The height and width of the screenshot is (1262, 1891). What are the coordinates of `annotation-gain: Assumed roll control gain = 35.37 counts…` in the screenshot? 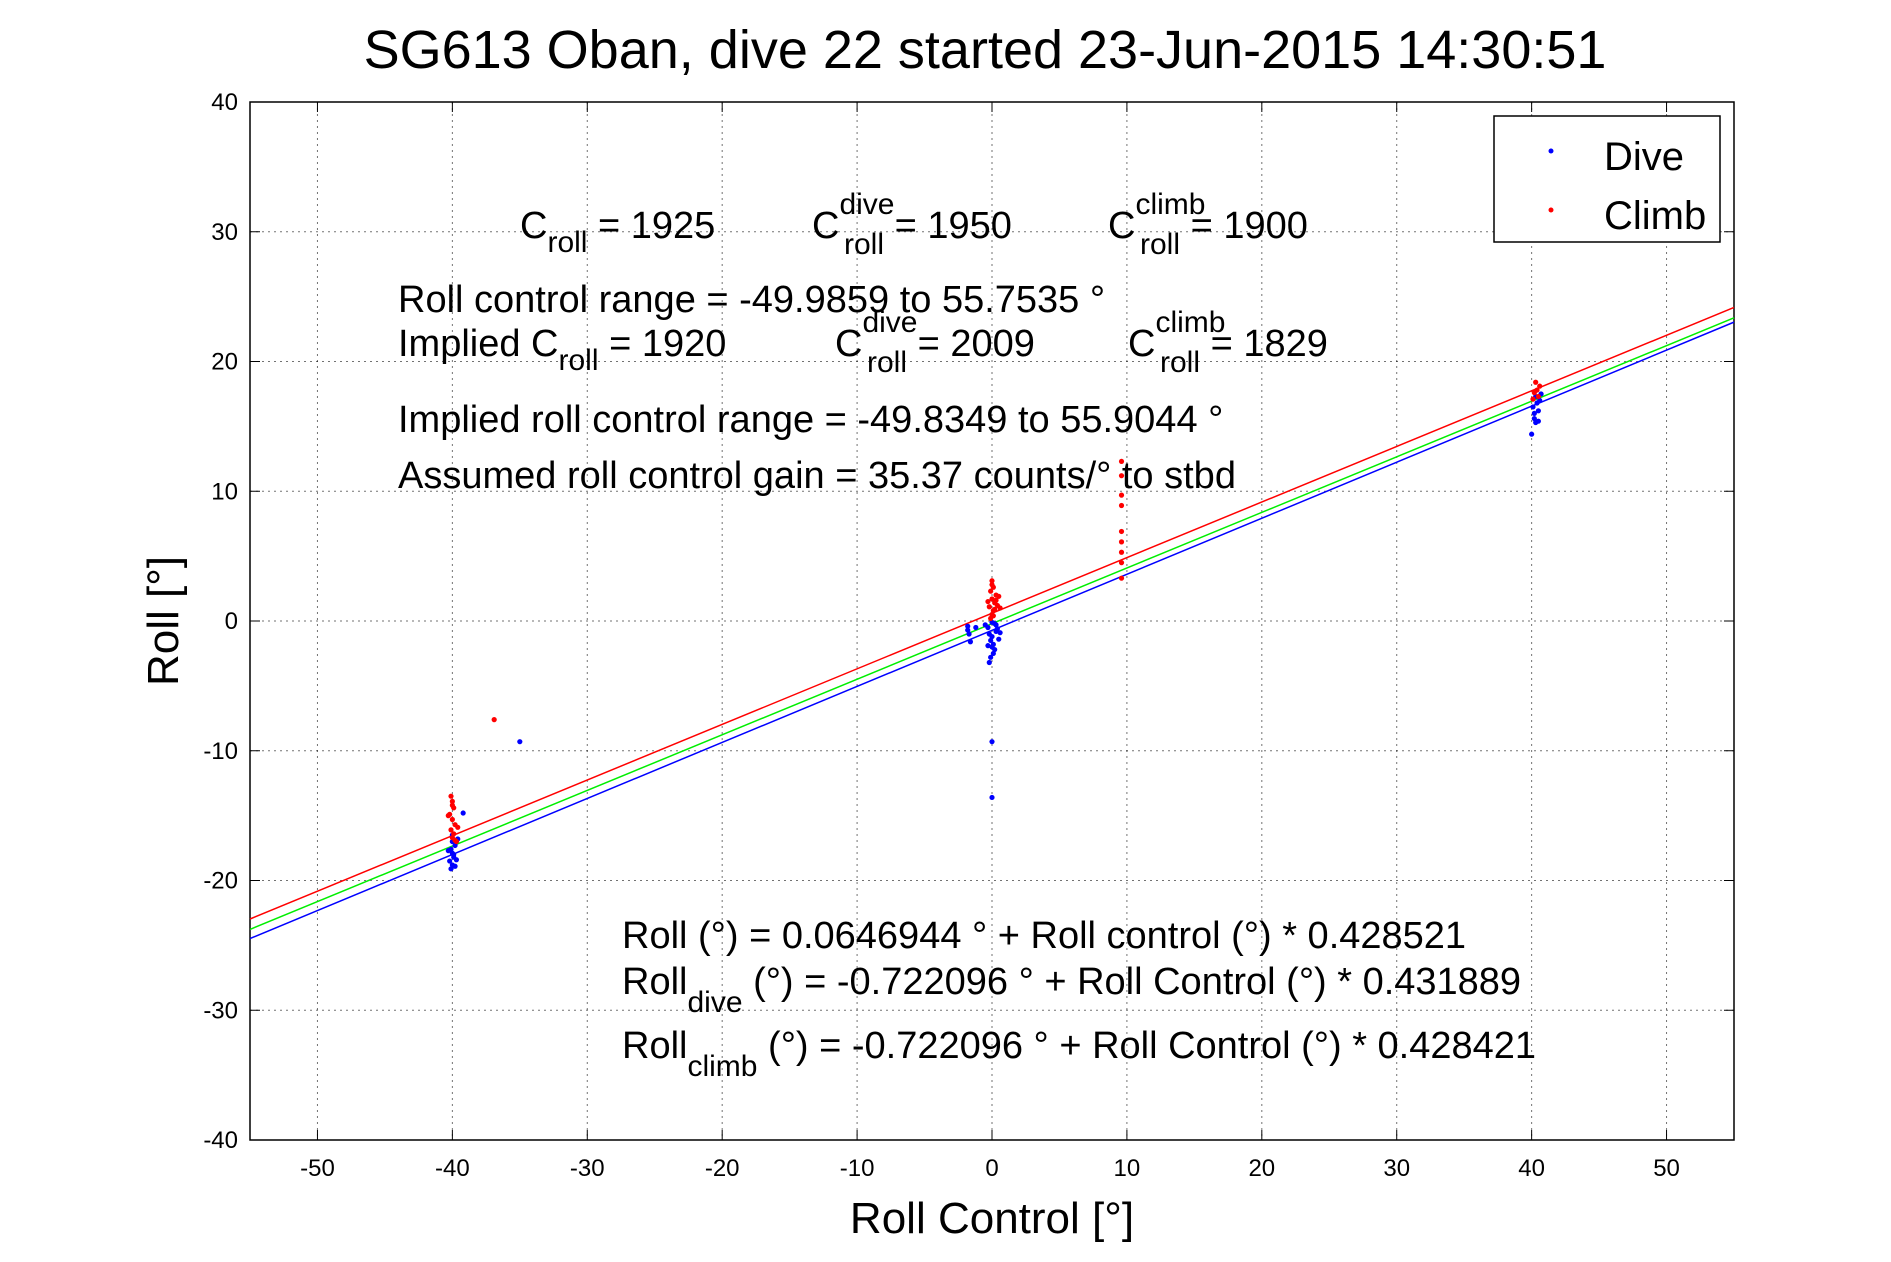 It's located at (817, 476).